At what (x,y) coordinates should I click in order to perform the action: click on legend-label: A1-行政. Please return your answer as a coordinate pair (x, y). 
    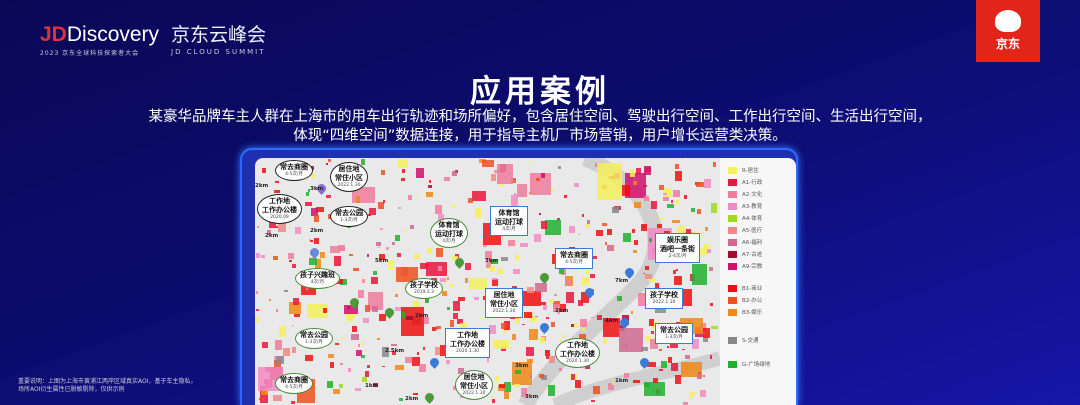
    Looking at the image, I should click on (752, 183).